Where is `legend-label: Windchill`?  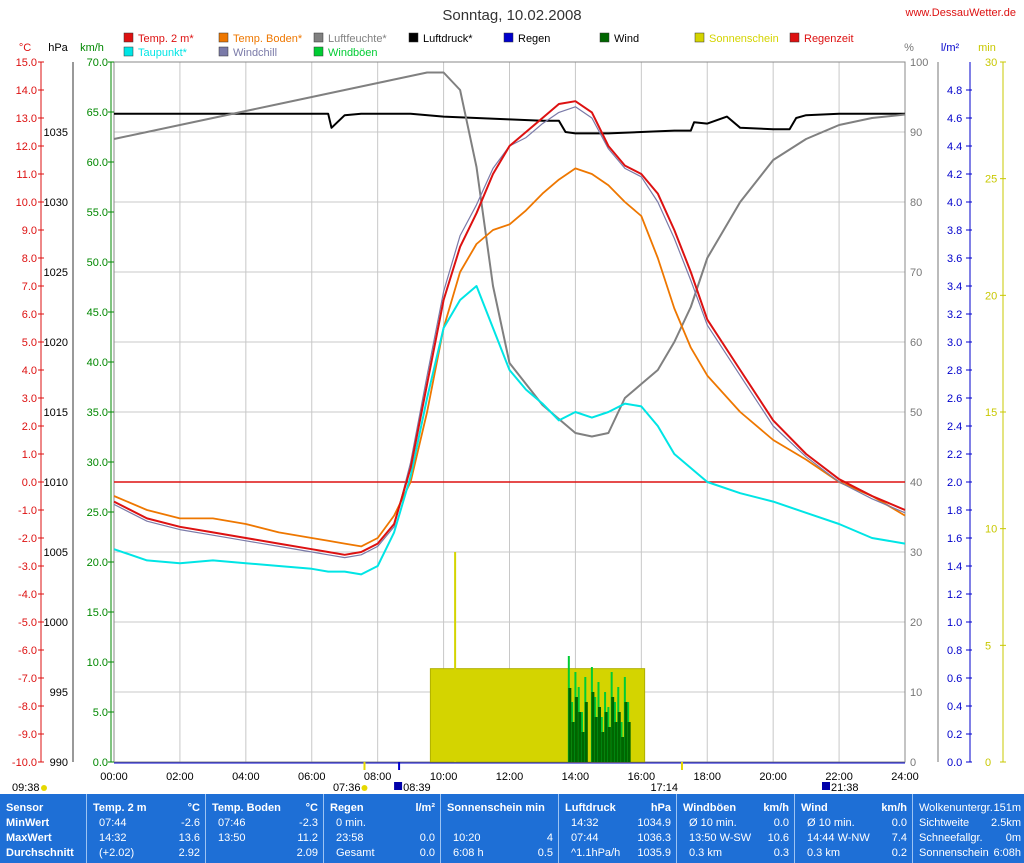 legend-label: Windchill is located at coordinates (255, 53).